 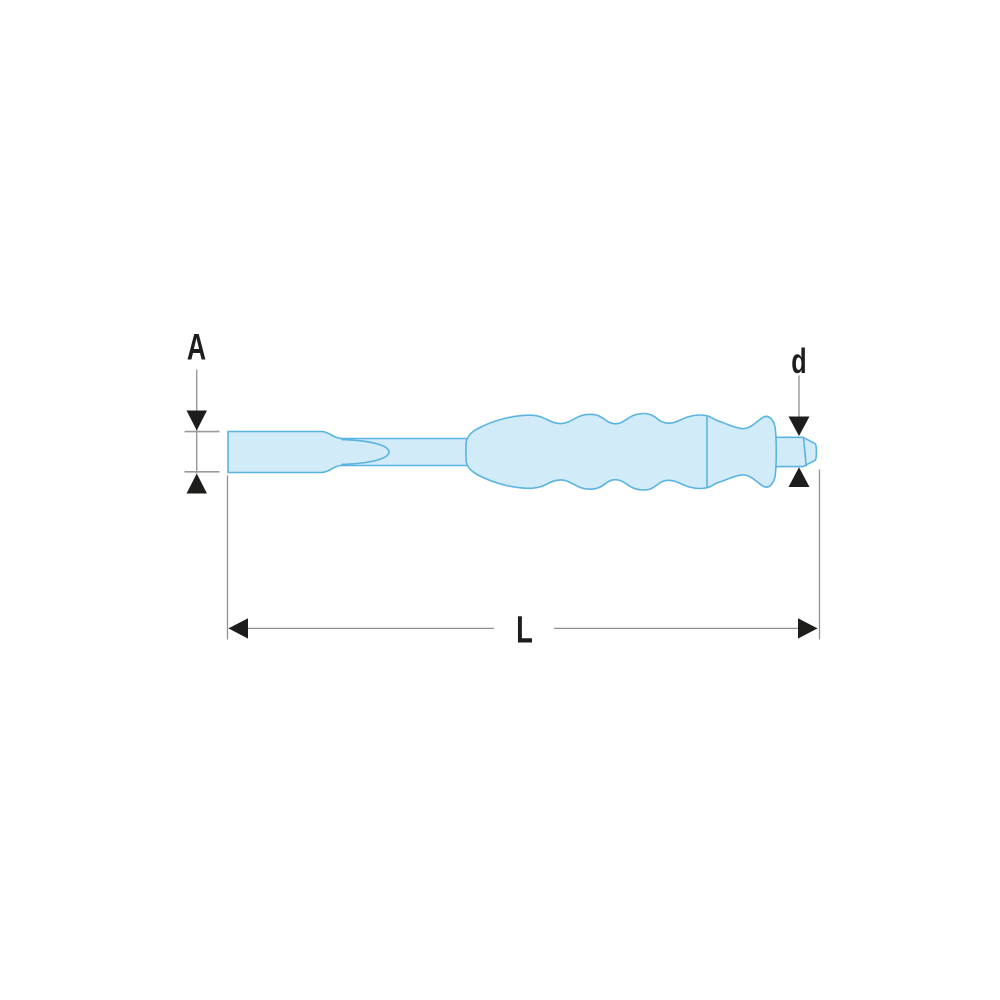 I want to click on arrowhead-right-icon, so click(x=808, y=628).